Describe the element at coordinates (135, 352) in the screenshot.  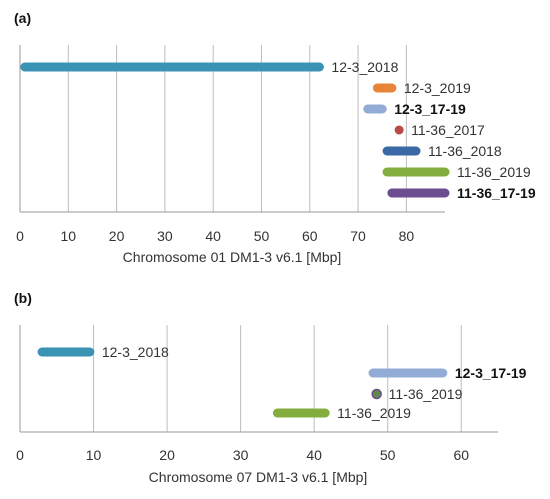
I see `panel-b-segment-label: 12-3_2018` at that location.